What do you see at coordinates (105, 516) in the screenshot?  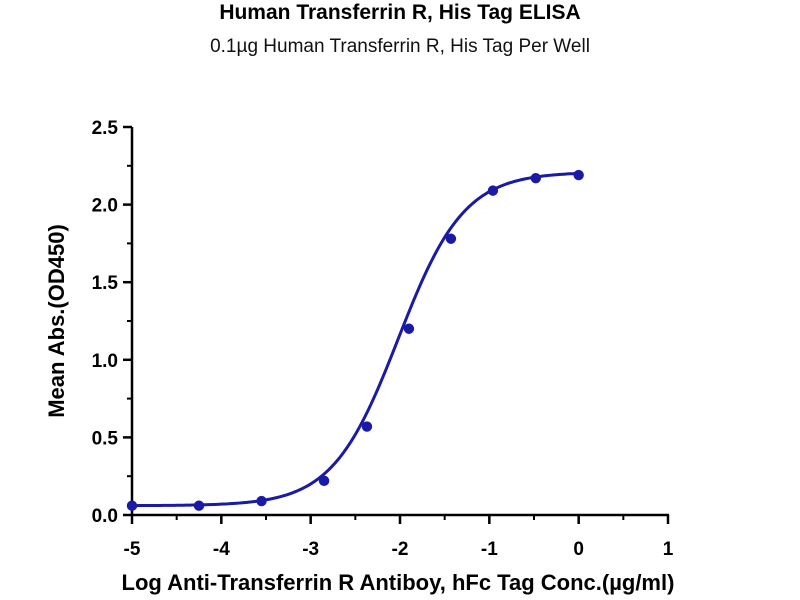 I see `y-tick-label: 0.0` at bounding box center [105, 516].